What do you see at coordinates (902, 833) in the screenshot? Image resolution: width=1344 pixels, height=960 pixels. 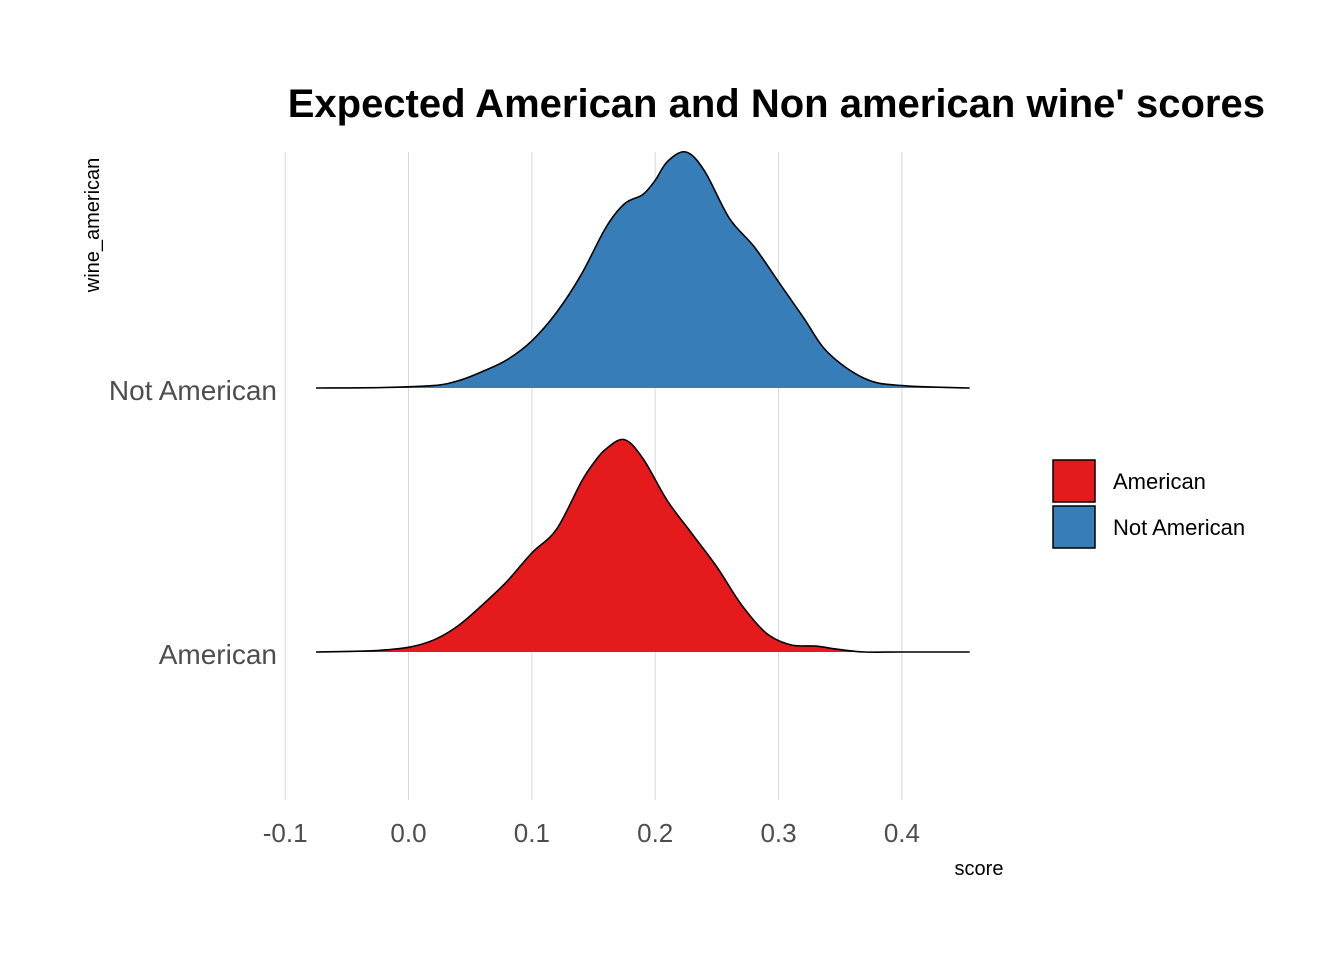 I see `x-tick-label: 0.4` at bounding box center [902, 833].